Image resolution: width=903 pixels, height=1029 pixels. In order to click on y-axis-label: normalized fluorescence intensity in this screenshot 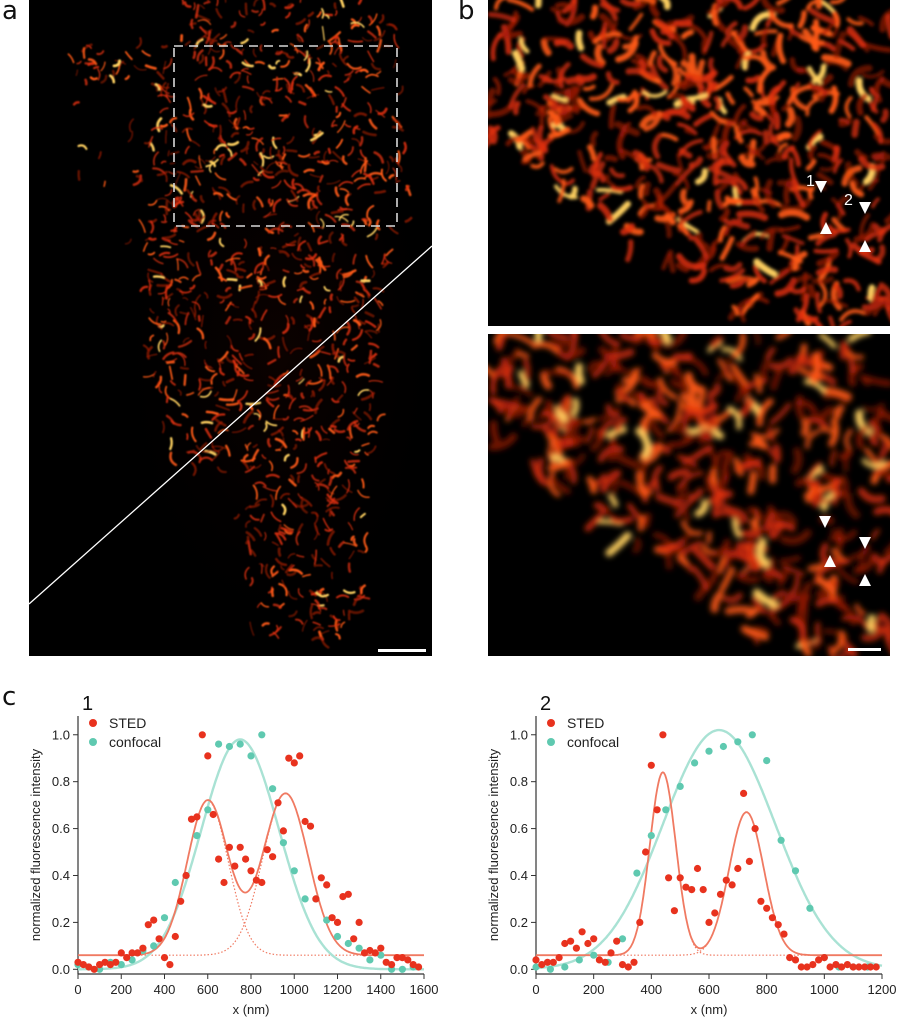, I will do `click(35, 844)`.